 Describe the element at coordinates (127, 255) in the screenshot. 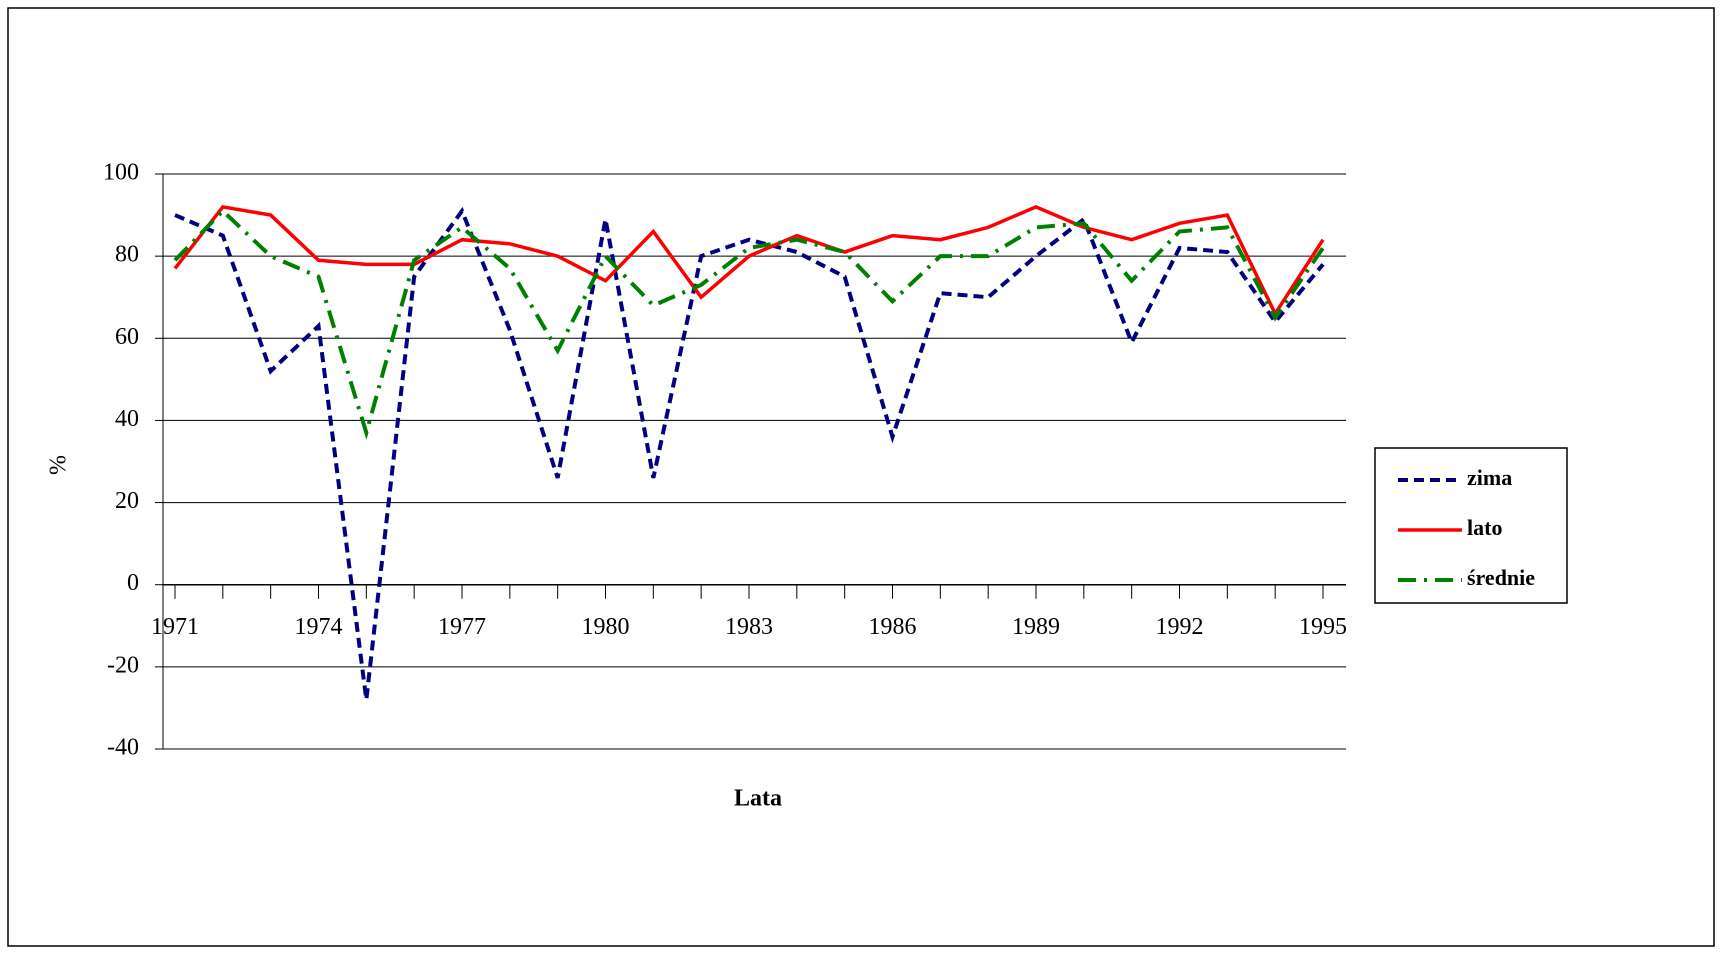

I see `y-tick-label: 80` at that location.